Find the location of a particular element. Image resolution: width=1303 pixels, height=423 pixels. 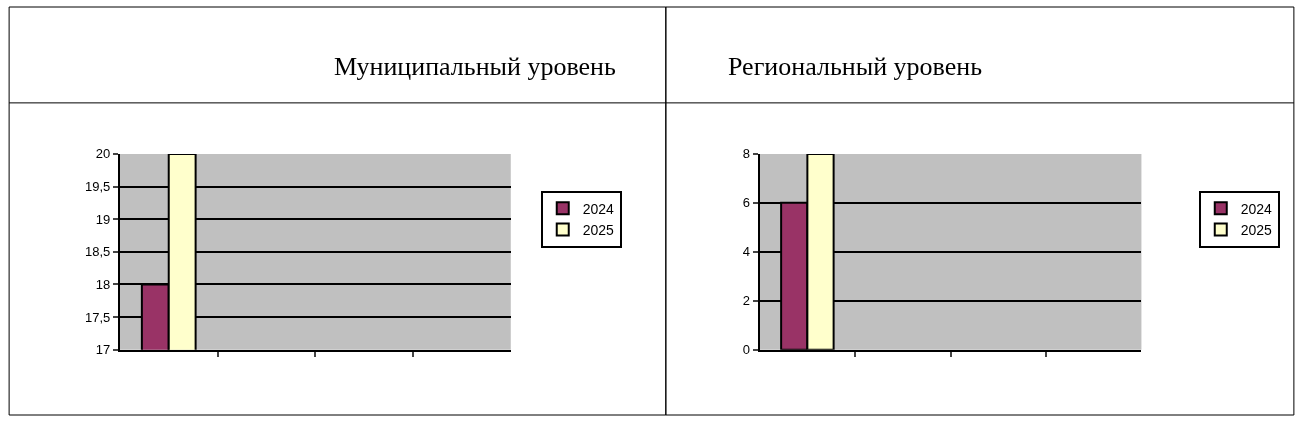

y-tick-label: 20 is located at coordinates (103, 154).